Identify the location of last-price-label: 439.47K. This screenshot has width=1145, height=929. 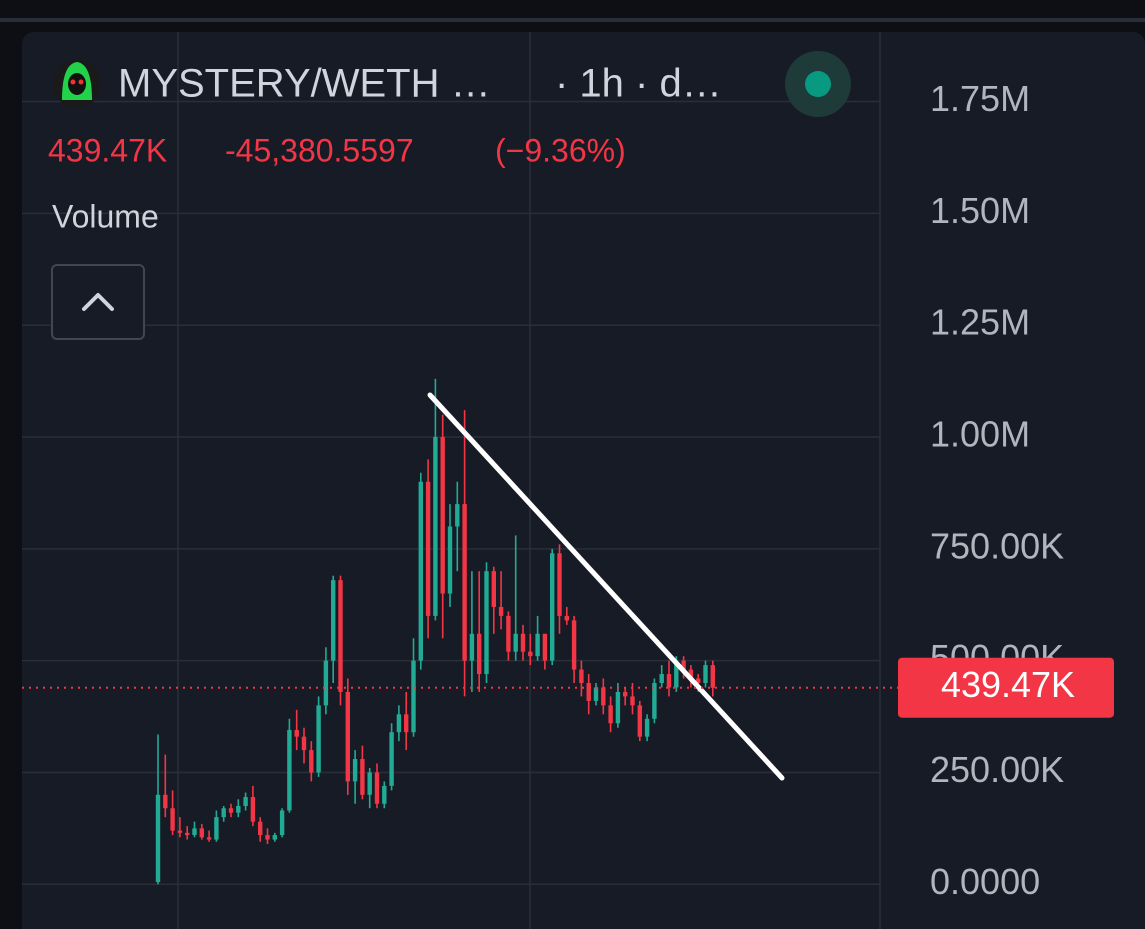
(1008, 684).